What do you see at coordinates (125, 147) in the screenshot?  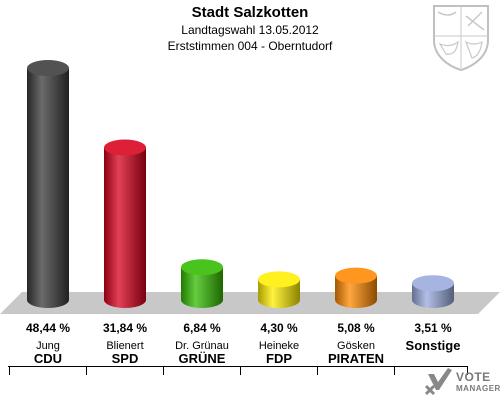 I see `bar-cap-spd` at bounding box center [125, 147].